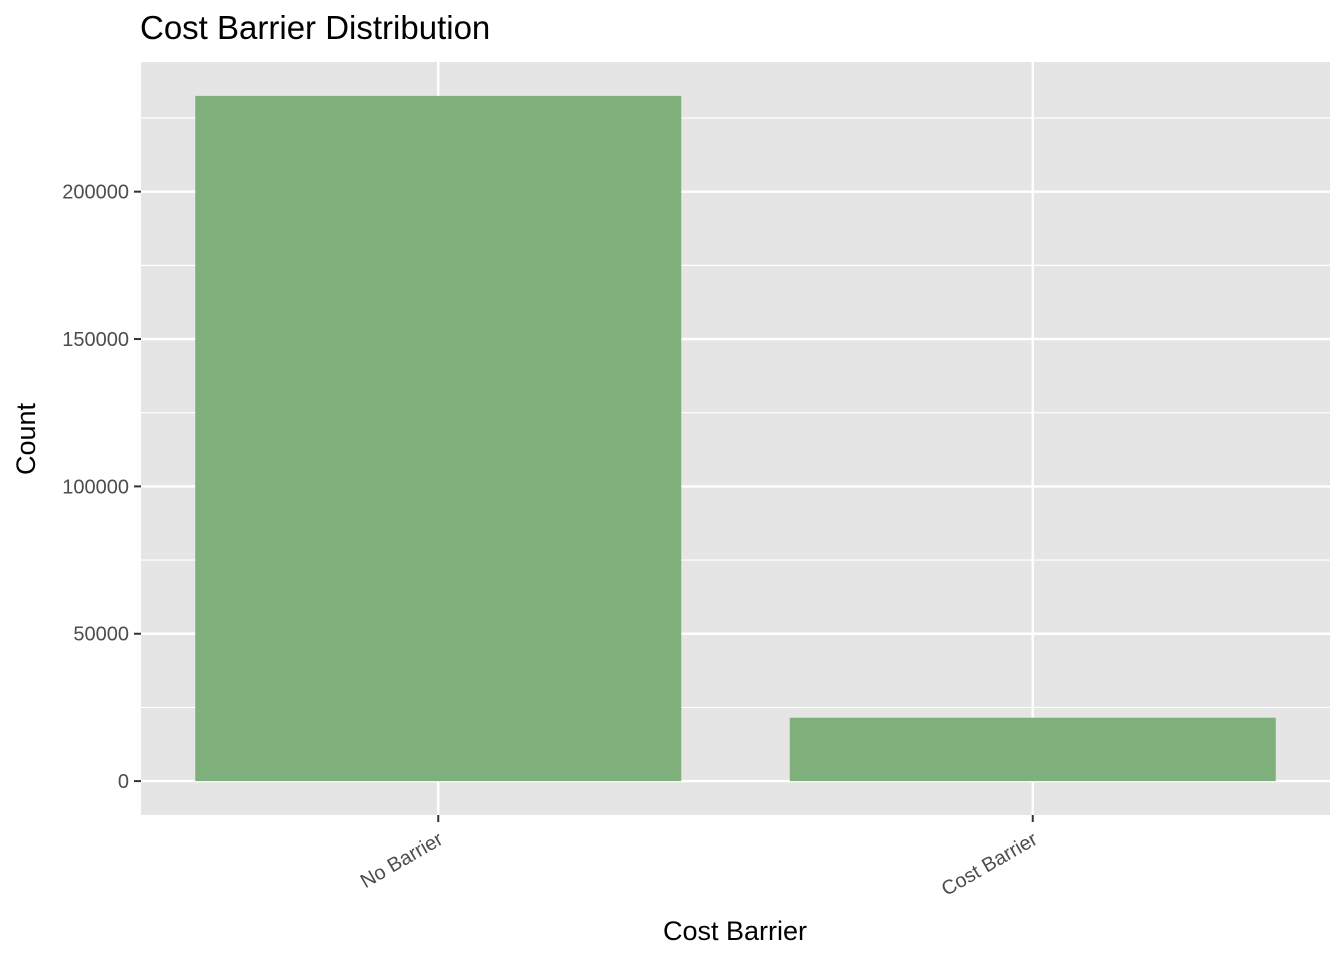 This screenshot has width=1344, height=965. What do you see at coordinates (402, 860) in the screenshot?
I see `x-tick-label: No Barrier` at bounding box center [402, 860].